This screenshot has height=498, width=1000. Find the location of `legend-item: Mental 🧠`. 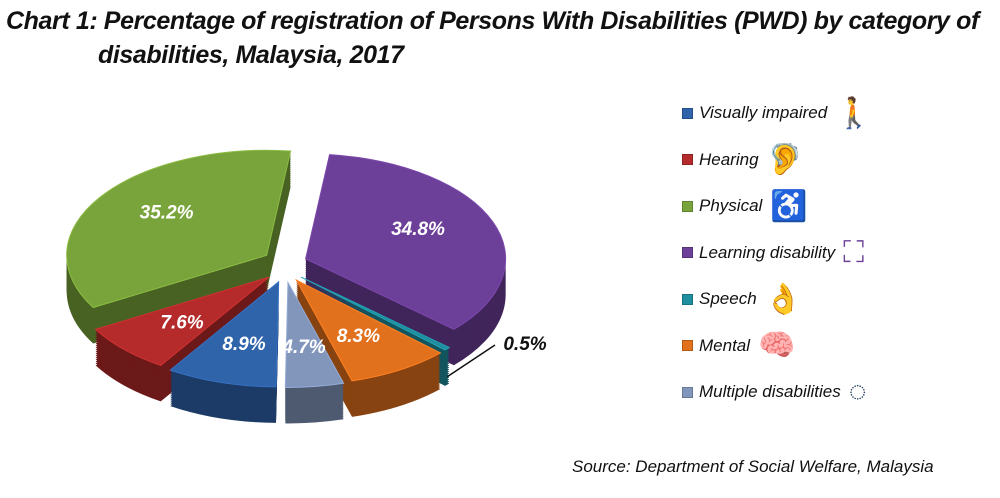

legend-item: Mental 🧠 is located at coordinates (777, 346).